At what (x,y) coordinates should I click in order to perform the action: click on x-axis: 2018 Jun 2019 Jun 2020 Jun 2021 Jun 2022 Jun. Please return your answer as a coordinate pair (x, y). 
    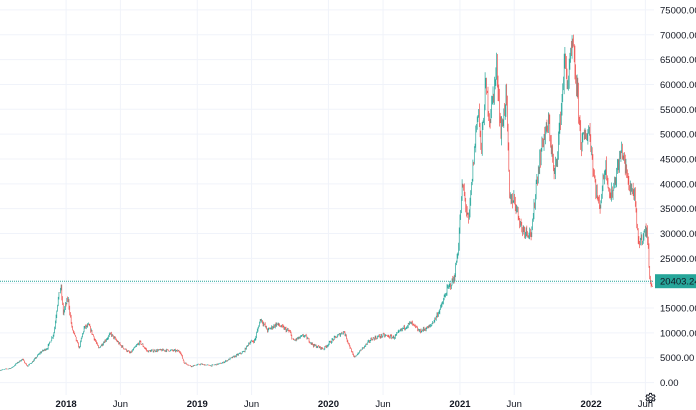
    Looking at the image, I should click on (354, 404).